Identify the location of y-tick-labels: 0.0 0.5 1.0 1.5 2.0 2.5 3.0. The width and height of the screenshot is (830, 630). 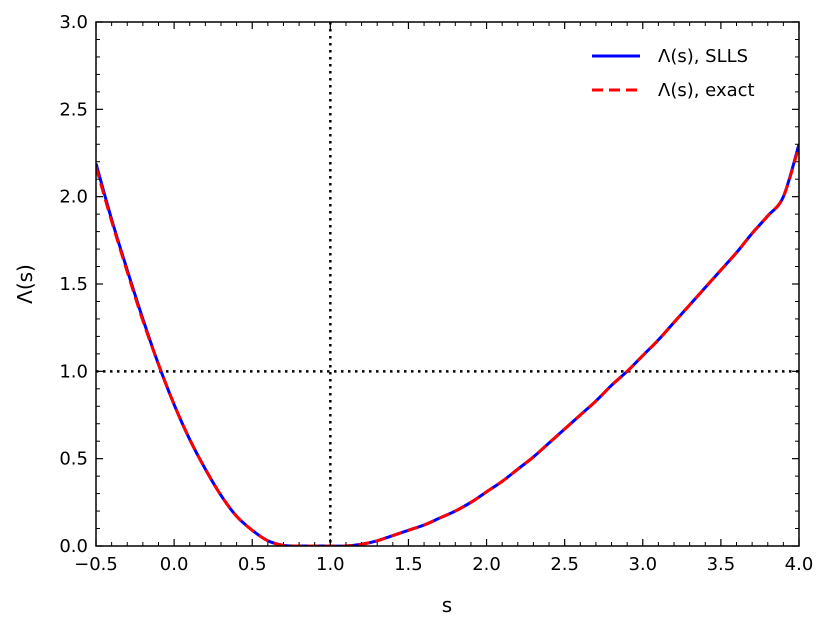
(73, 284).